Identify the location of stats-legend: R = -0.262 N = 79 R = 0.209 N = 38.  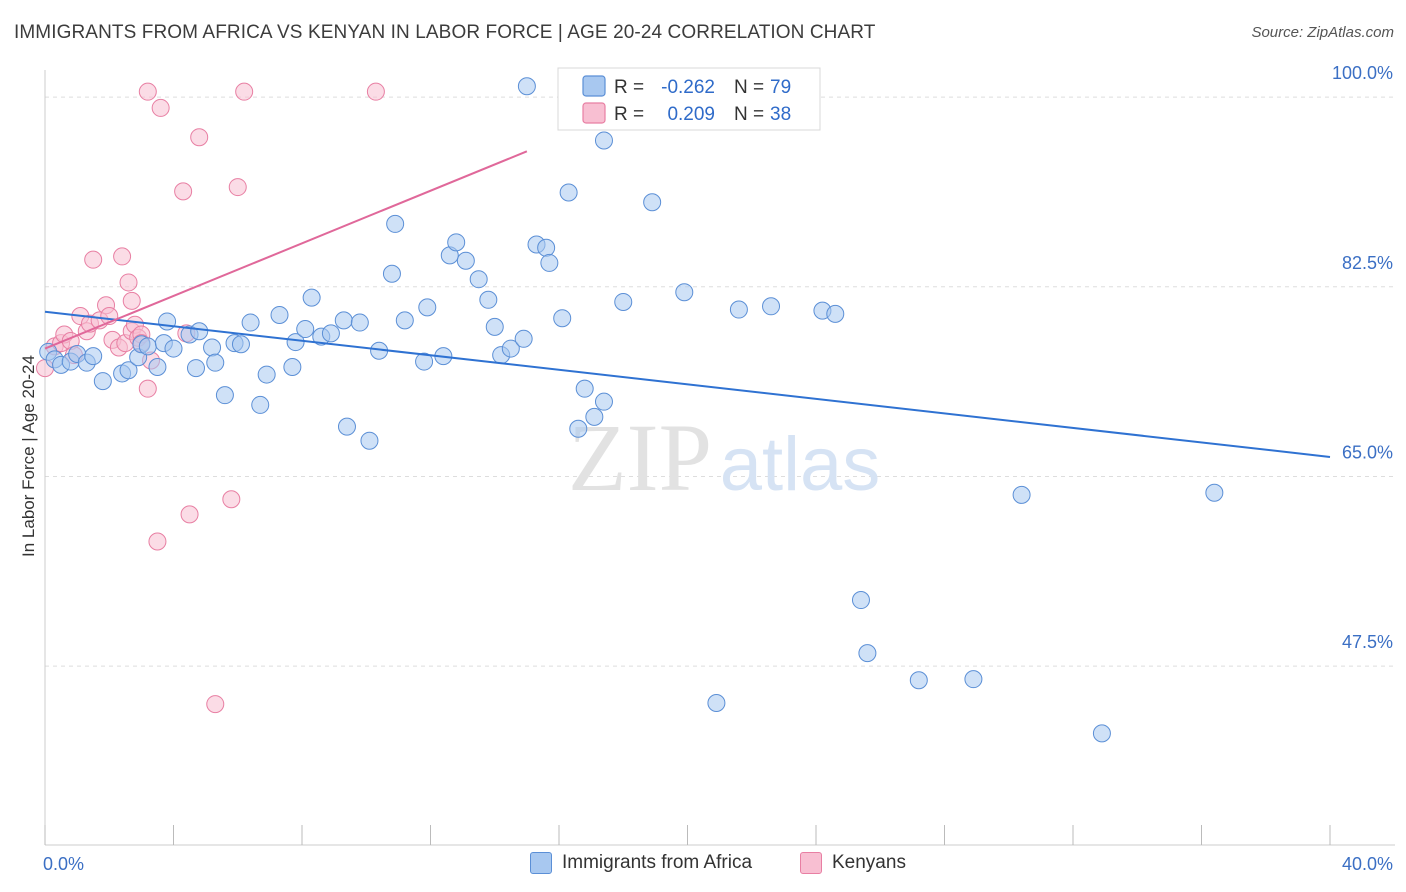
(689, 99).